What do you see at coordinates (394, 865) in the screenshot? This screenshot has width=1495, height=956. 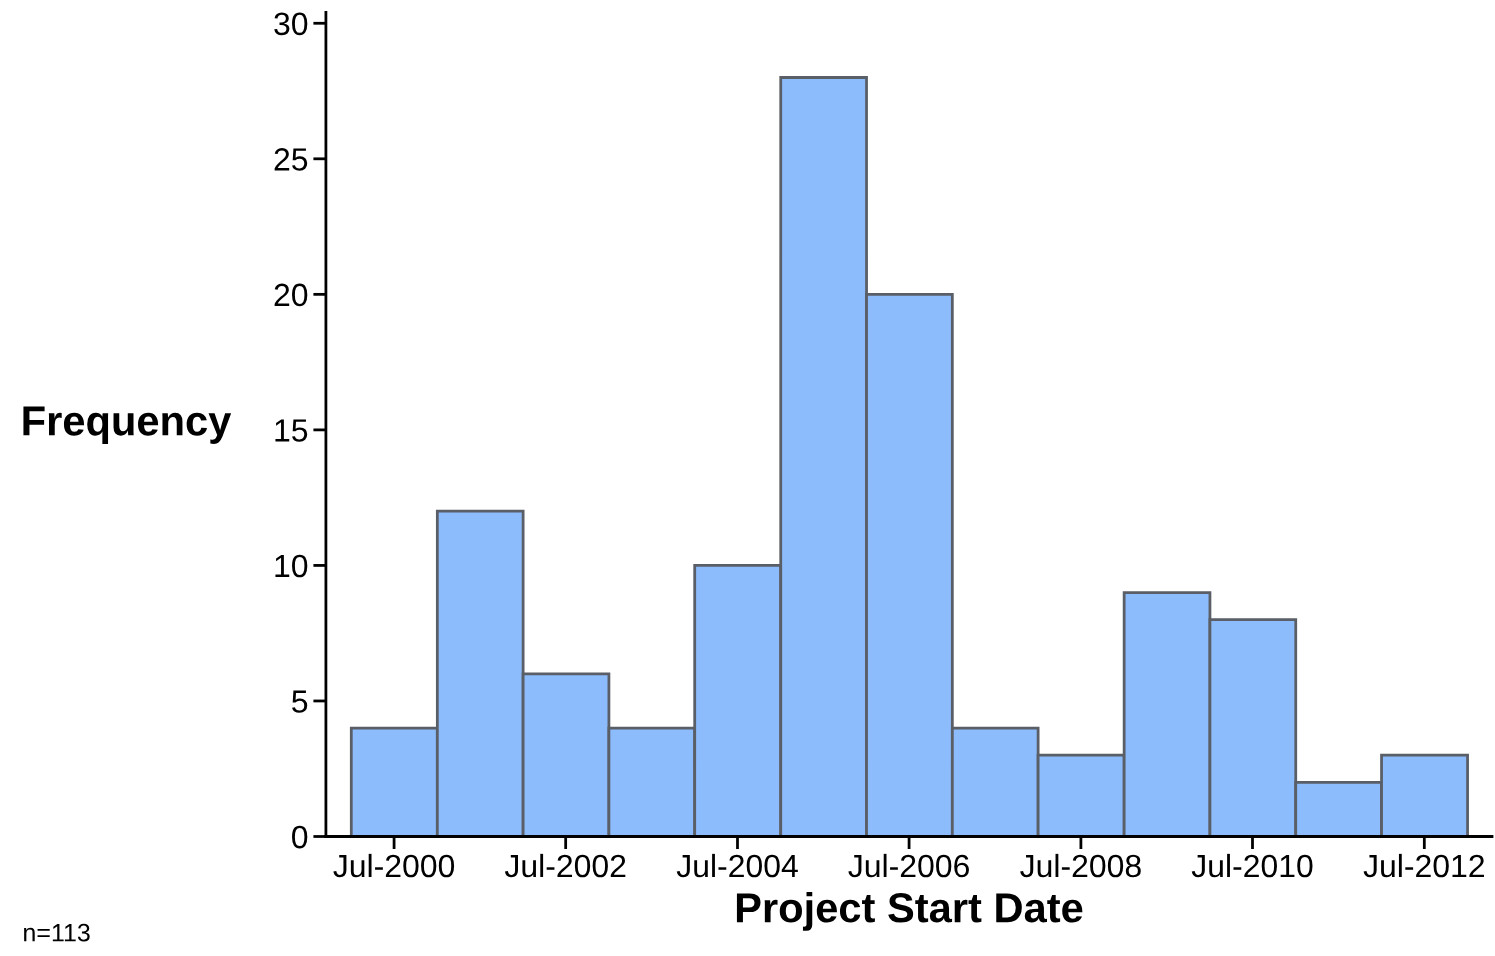 I see `x-tick-label: Jul-2000` at bounding box center [394, 865].